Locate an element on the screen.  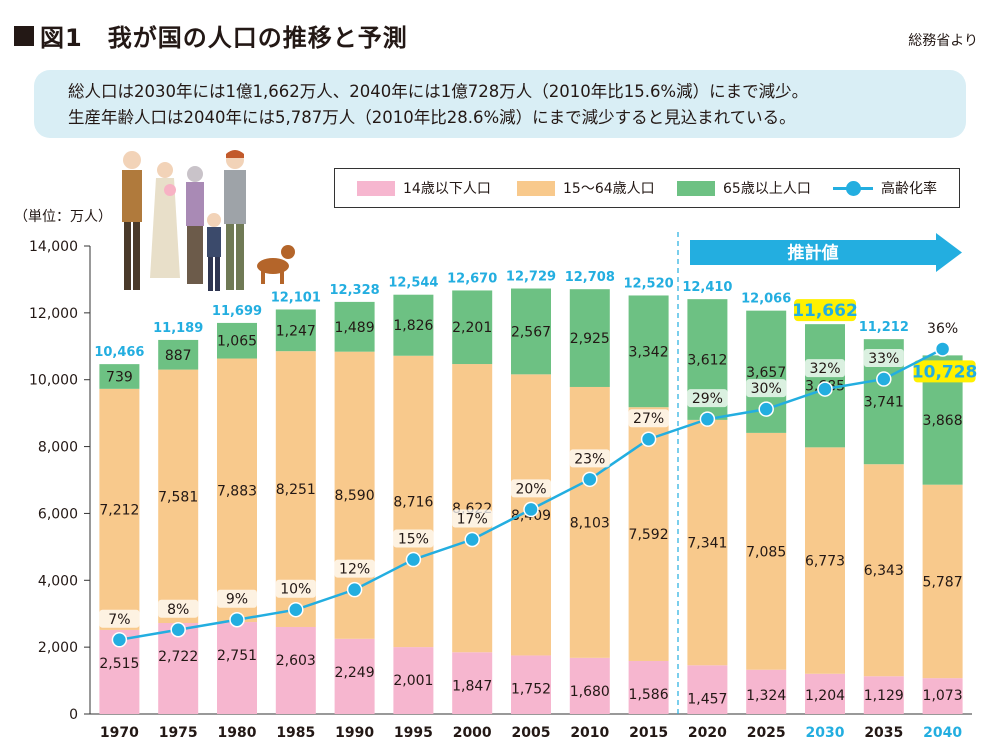
ratio-label: 23% is located at coordinates (589, 459).